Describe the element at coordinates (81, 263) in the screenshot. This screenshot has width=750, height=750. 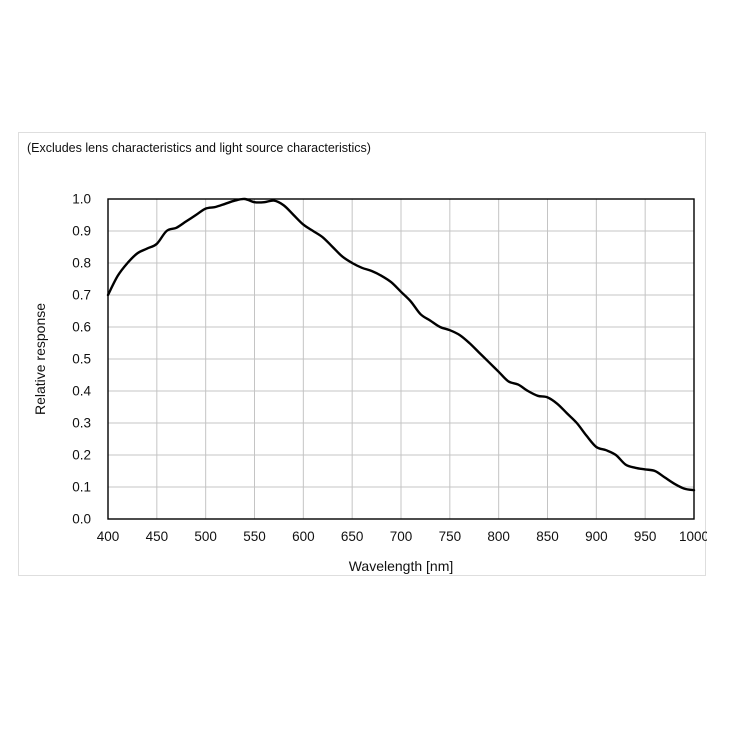
I see `y-tick-label: 0.8` at that location.